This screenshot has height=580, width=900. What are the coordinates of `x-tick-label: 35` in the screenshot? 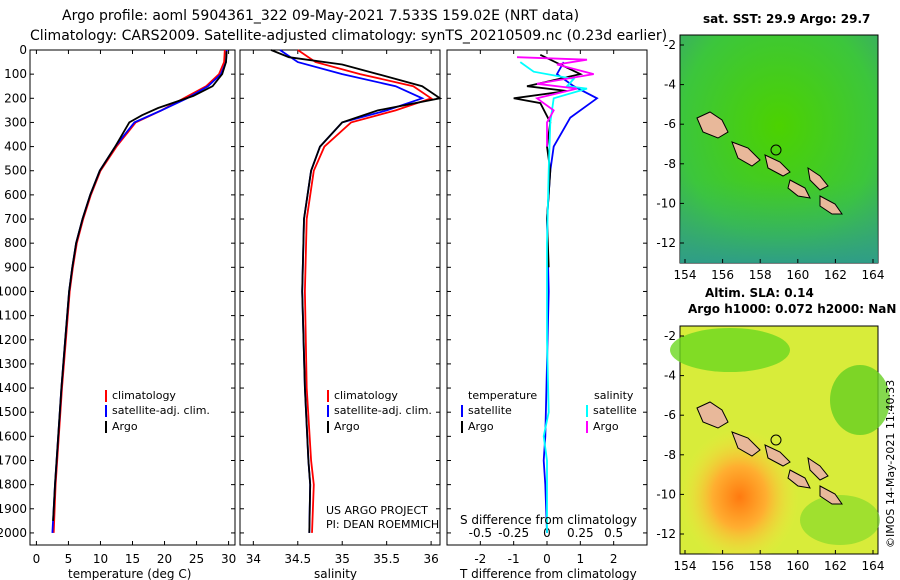 It's located at (342, 559).